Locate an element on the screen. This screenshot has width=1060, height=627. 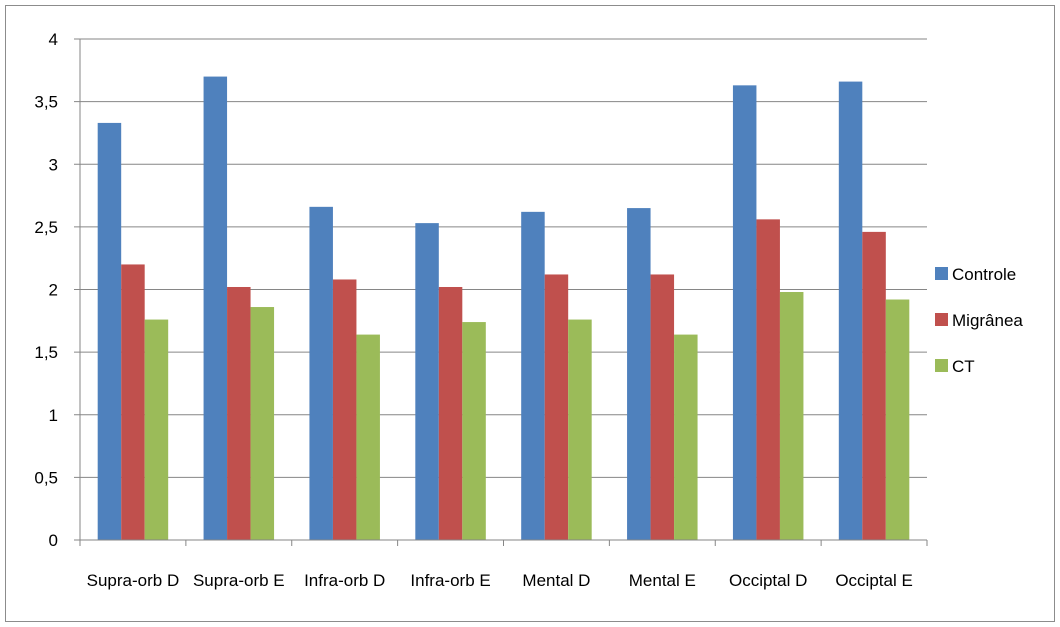
y-tick-label: 3 is located at coordinates (53, 164).